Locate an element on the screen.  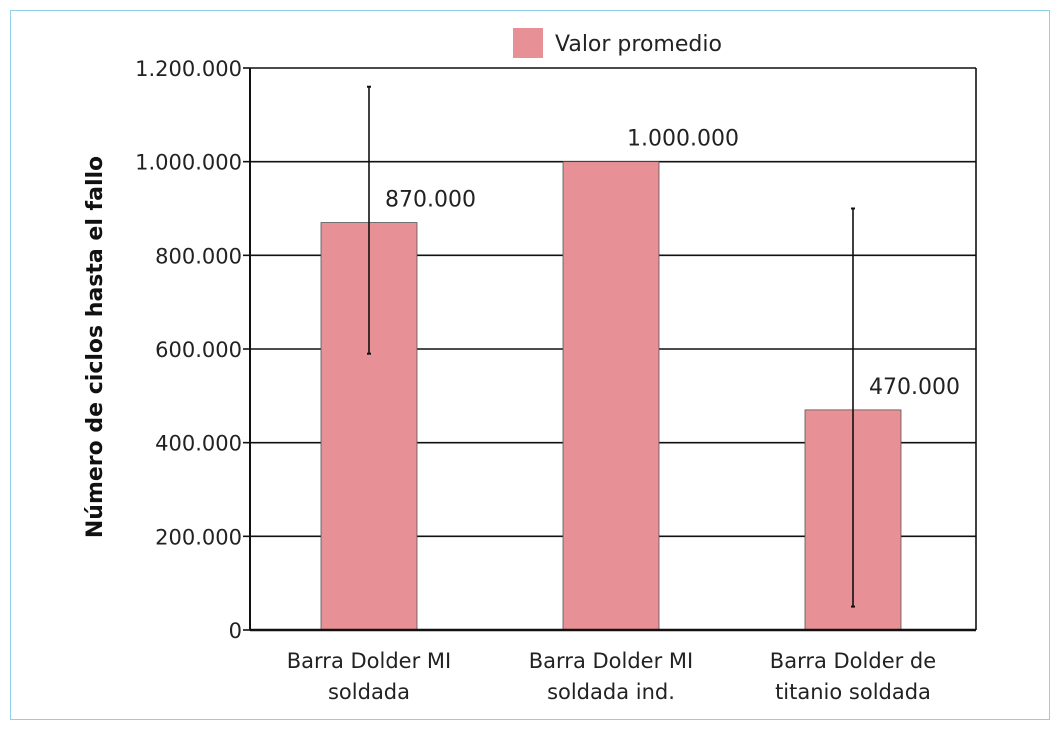
y-axis-label: Número de ciclos hasta el fallo is located at coordinates (95, 347).